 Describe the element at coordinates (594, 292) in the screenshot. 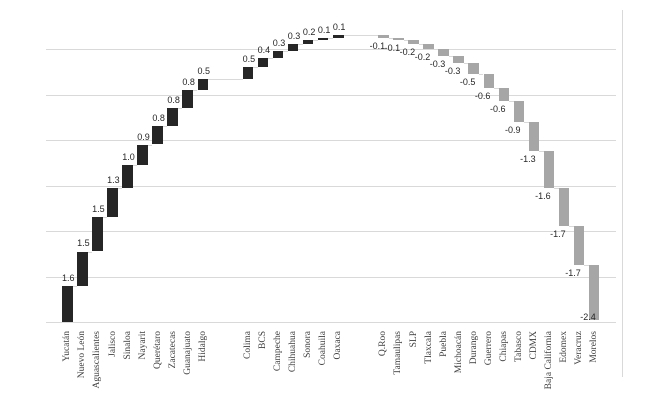

I see `bar-morelos` at that location.